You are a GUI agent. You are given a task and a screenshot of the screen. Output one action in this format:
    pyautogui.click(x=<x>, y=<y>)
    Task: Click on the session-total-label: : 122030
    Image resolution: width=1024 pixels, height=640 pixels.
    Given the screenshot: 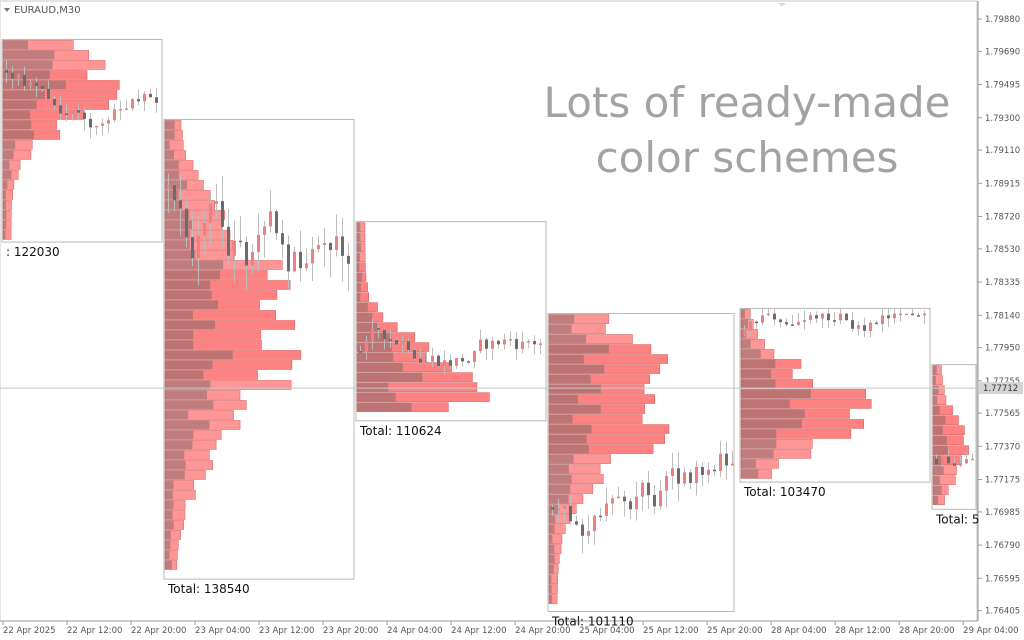 What is the action you would take?
    pyautogui.click(x=33, y=252)
    